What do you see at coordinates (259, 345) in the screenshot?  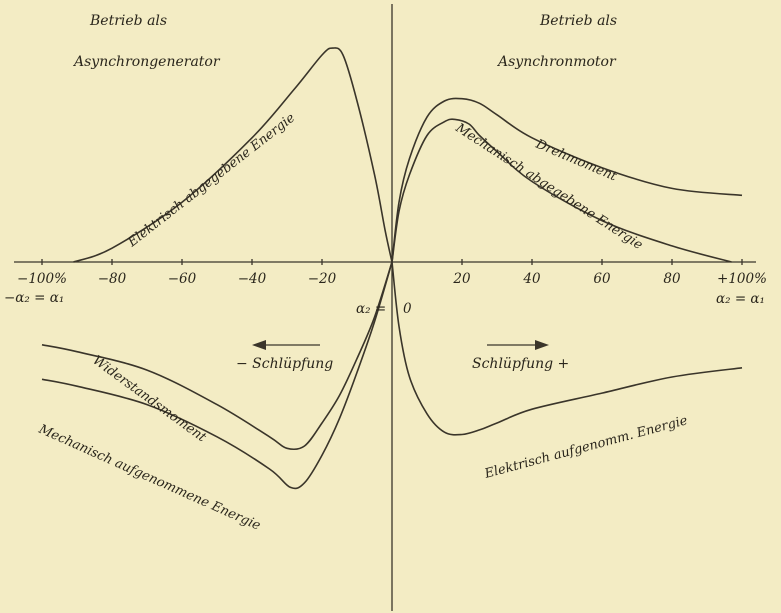 I see `left-arrow-head` at bounding box center [259, 345].